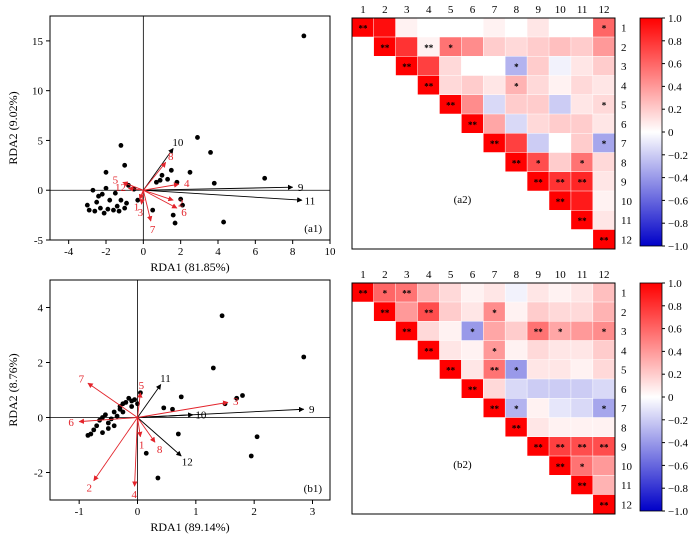 The width and height of the screenshot is (700, 541). Describe the element at coordinates (539, 275) in the screenshot. I see `column-label: 9` at that location.